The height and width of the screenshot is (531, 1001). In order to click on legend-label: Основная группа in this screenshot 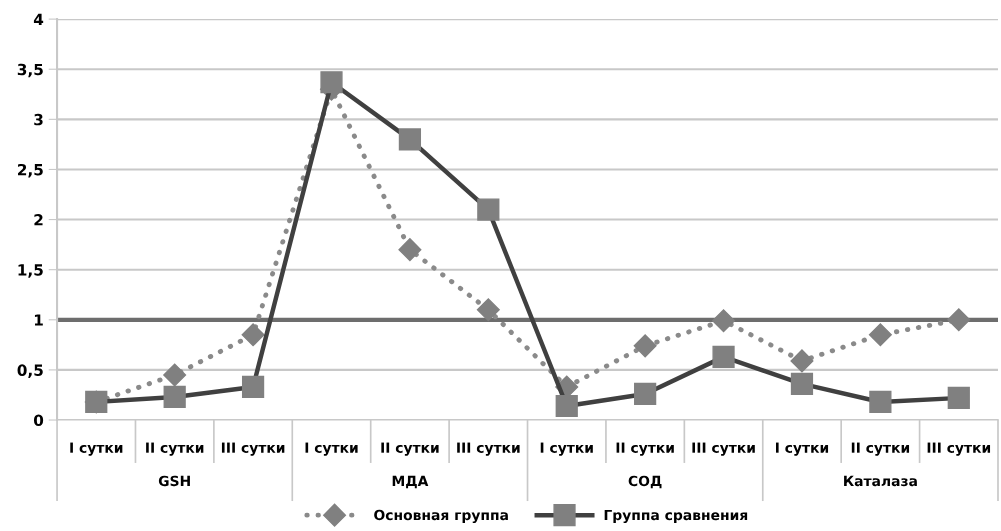, I will do `click(441, 516)`.